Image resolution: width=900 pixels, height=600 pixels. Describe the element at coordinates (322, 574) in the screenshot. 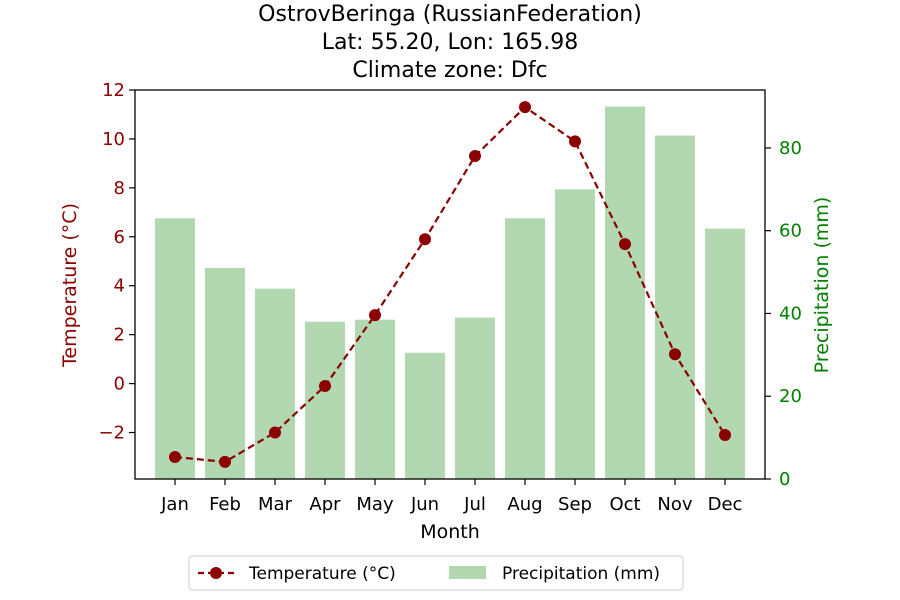

I see `legend-temperature-label: Temperature (°C)` at that location.